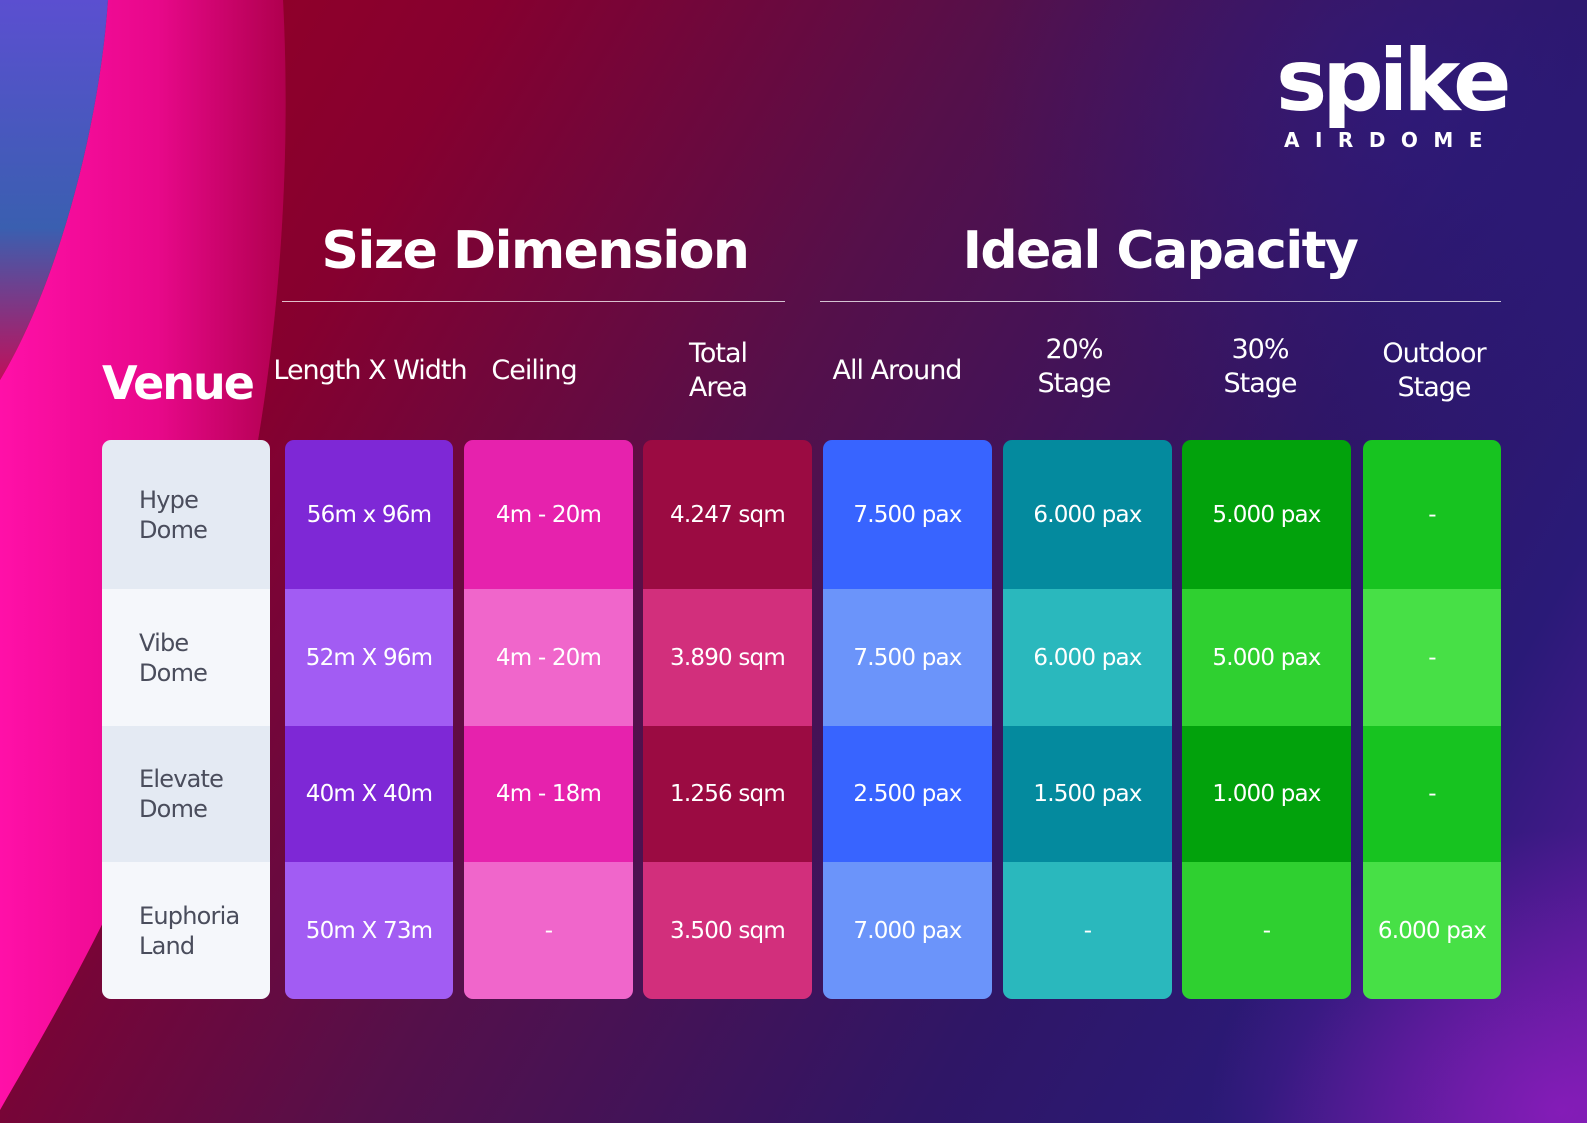 This screenshot has width=1587, height=1123. I want to click on size-dimension-title: Size Dimension, so click(535, 251).